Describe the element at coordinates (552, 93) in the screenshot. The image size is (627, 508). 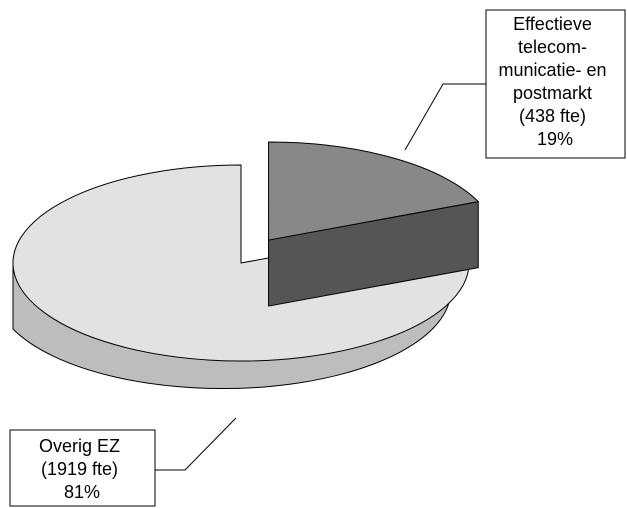
I see `label-line: postmarkt` at that location.